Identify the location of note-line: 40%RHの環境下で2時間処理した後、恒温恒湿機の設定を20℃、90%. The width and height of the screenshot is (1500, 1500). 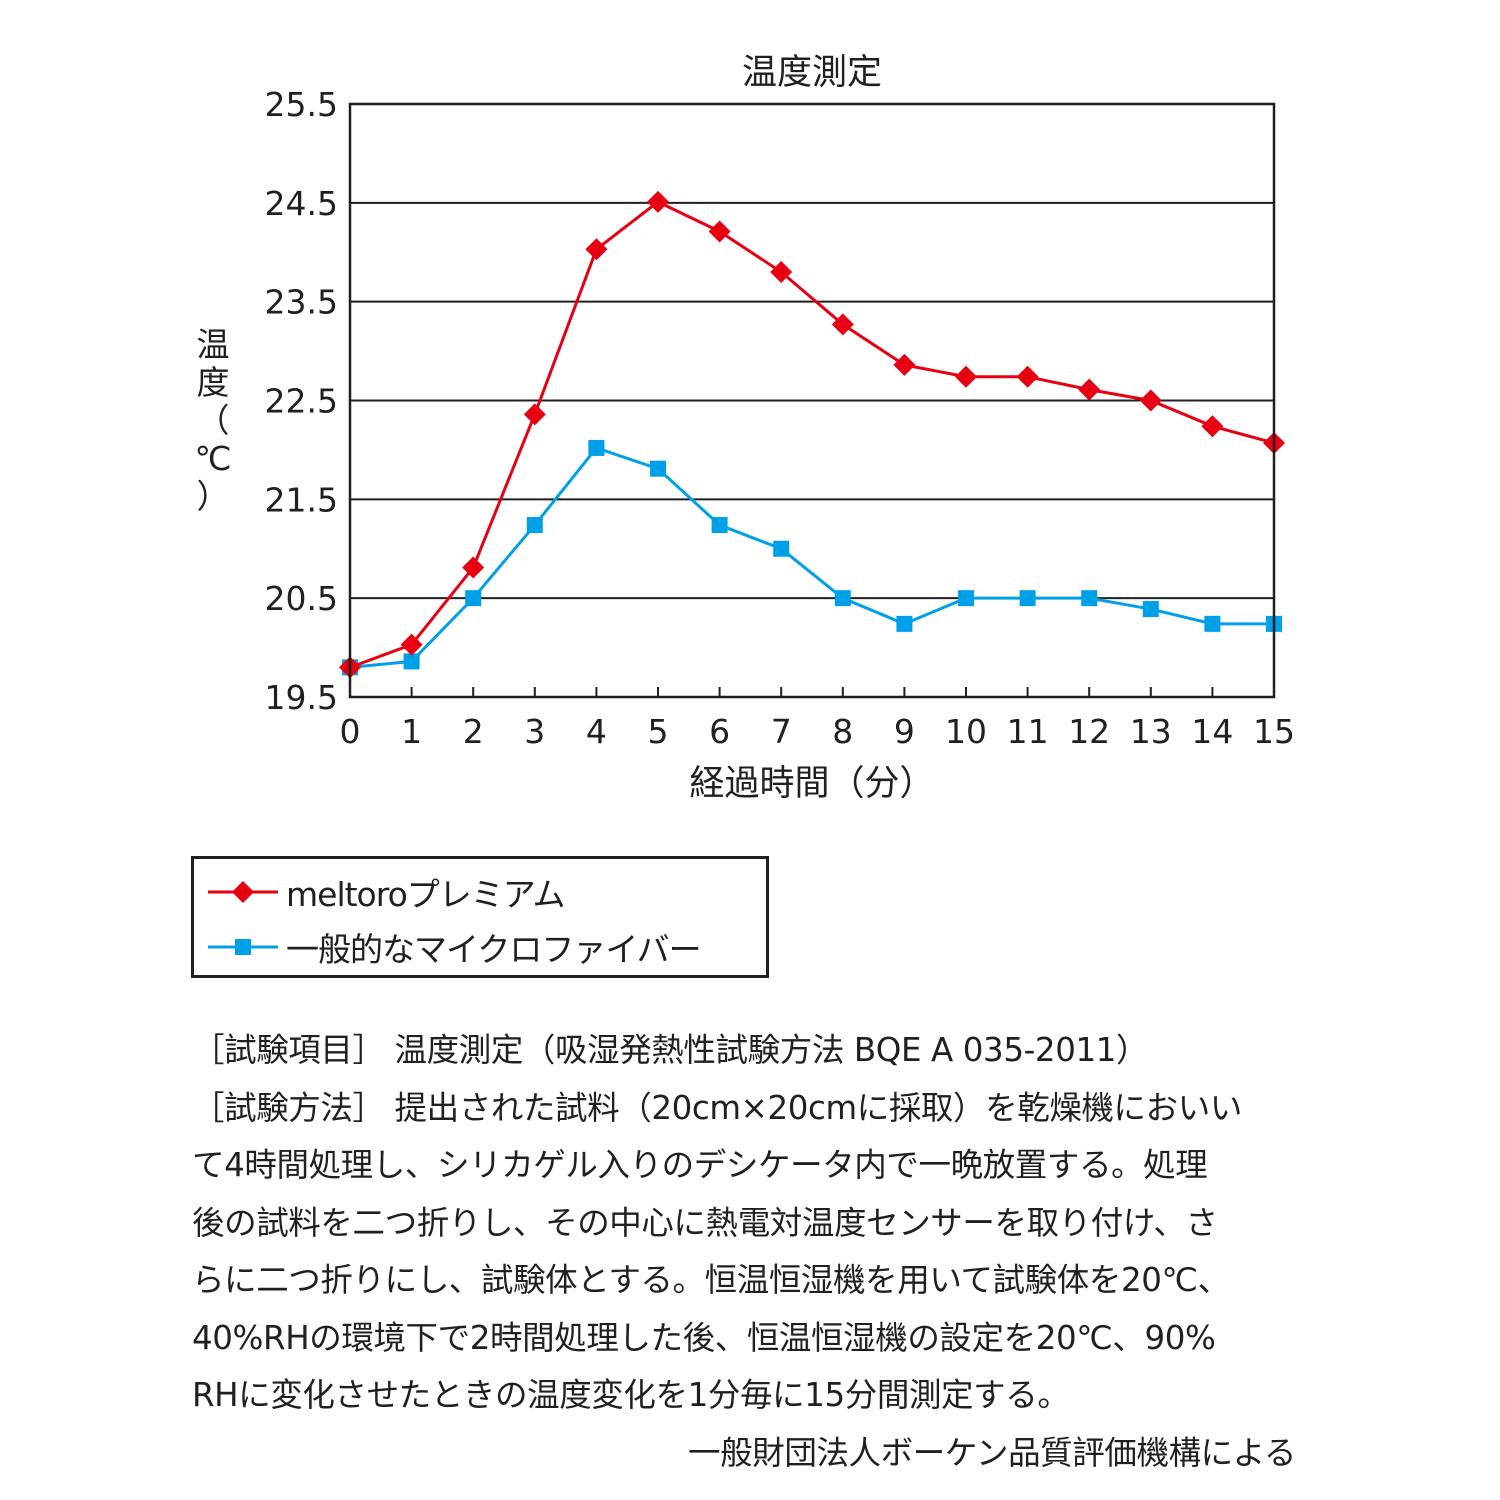
(704, 1337).